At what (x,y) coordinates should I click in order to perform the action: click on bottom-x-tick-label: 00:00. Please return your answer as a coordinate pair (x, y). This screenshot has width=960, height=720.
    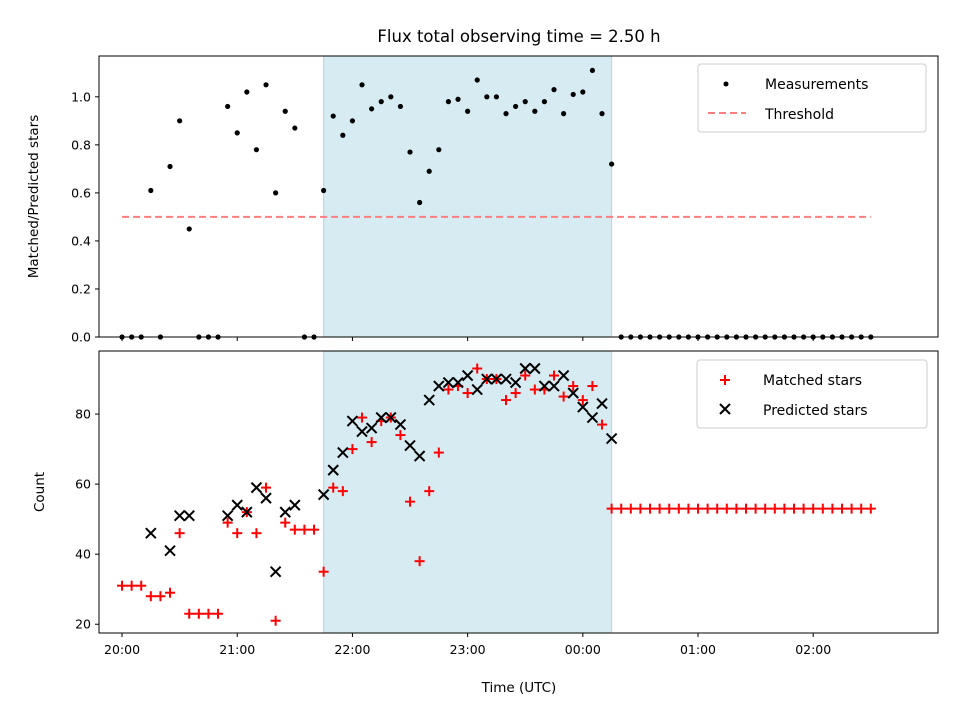
    Looking at the image, I should click on (583, 649).